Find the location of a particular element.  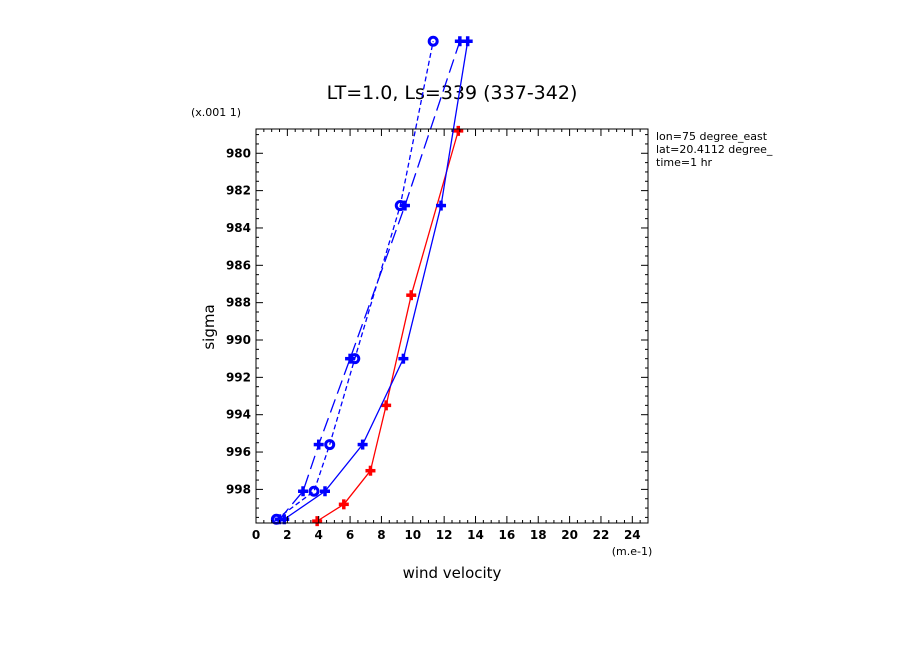

x-tick-label: 22 is located at coordinates (601, 535).